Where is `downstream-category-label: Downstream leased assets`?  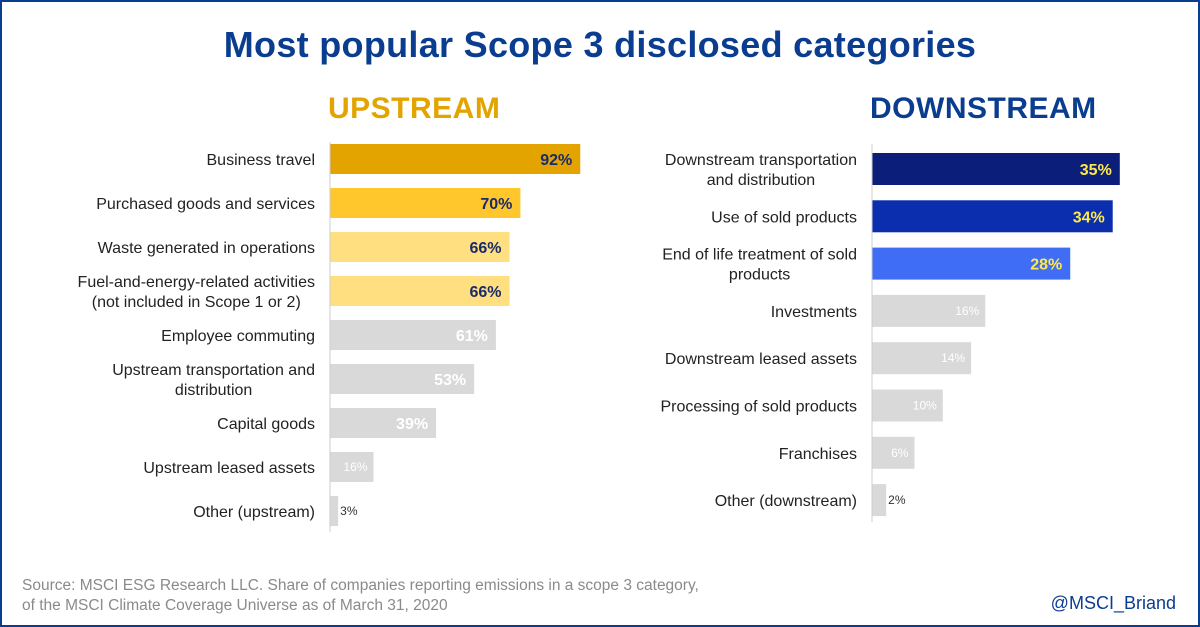
downstream-category-label: Downstream leased assets is located at coordinates (761, 359).